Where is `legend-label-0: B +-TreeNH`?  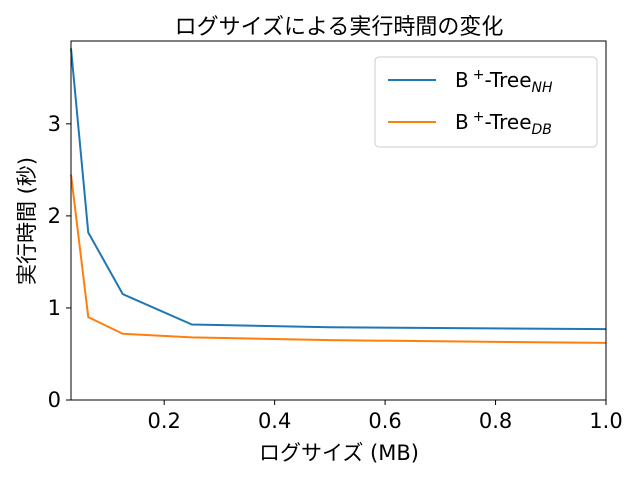 legend-label-0: B +-TreeNH is located at coordinates (504, 81).